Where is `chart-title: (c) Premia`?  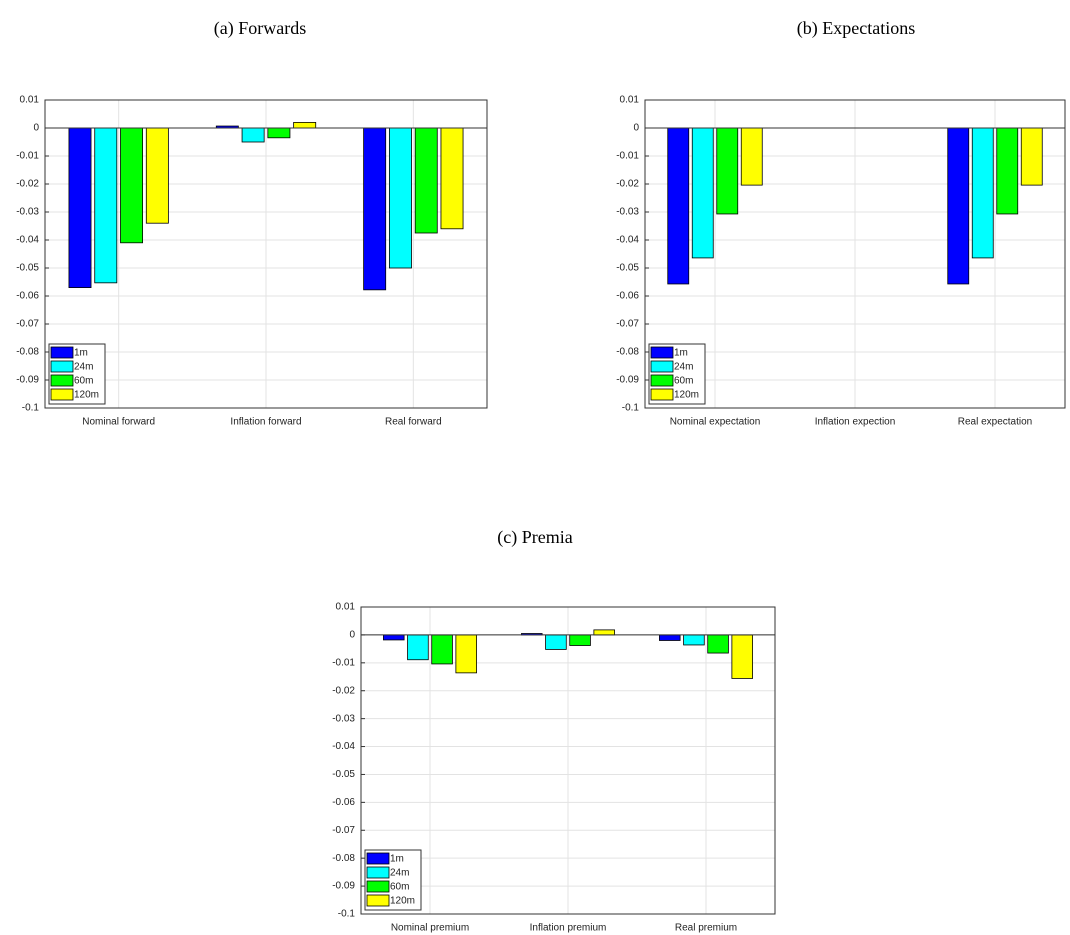
chart-title: (c) Premia is located at coordinates (534, 537).